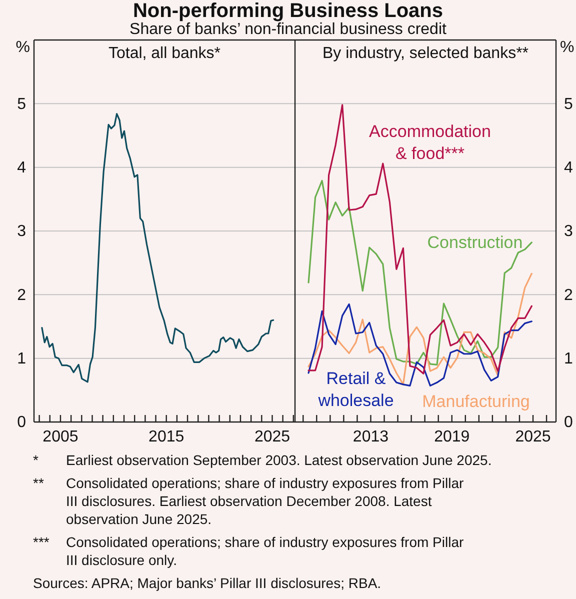 The height and width of the screenshot is (599, 576). What do you see at coordinates (476, 401) in the screenshot?
I see `series-label: Manufacturing` at bounding box center [476, 401].